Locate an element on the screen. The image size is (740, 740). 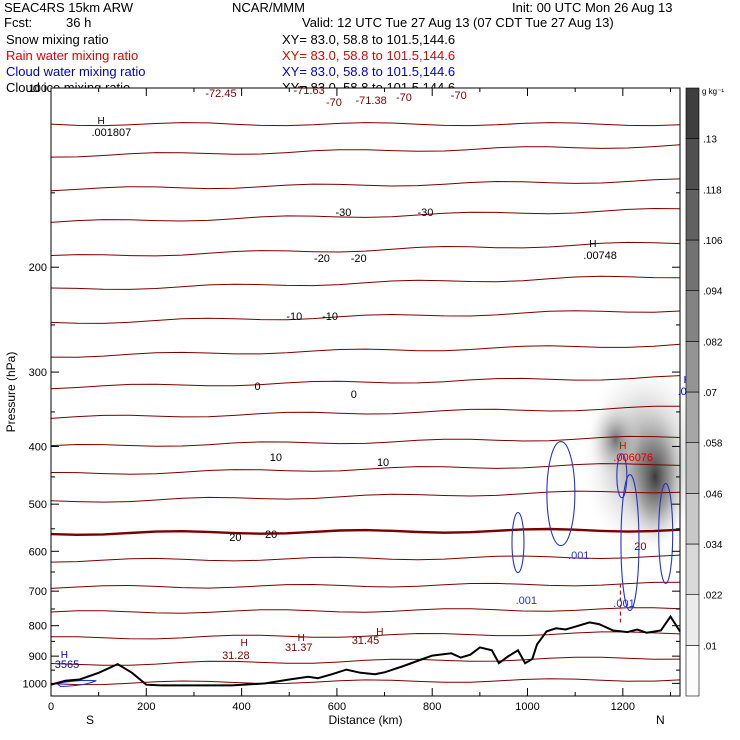
colorbar-level-label: .118 is located at coordinates (712, 190).